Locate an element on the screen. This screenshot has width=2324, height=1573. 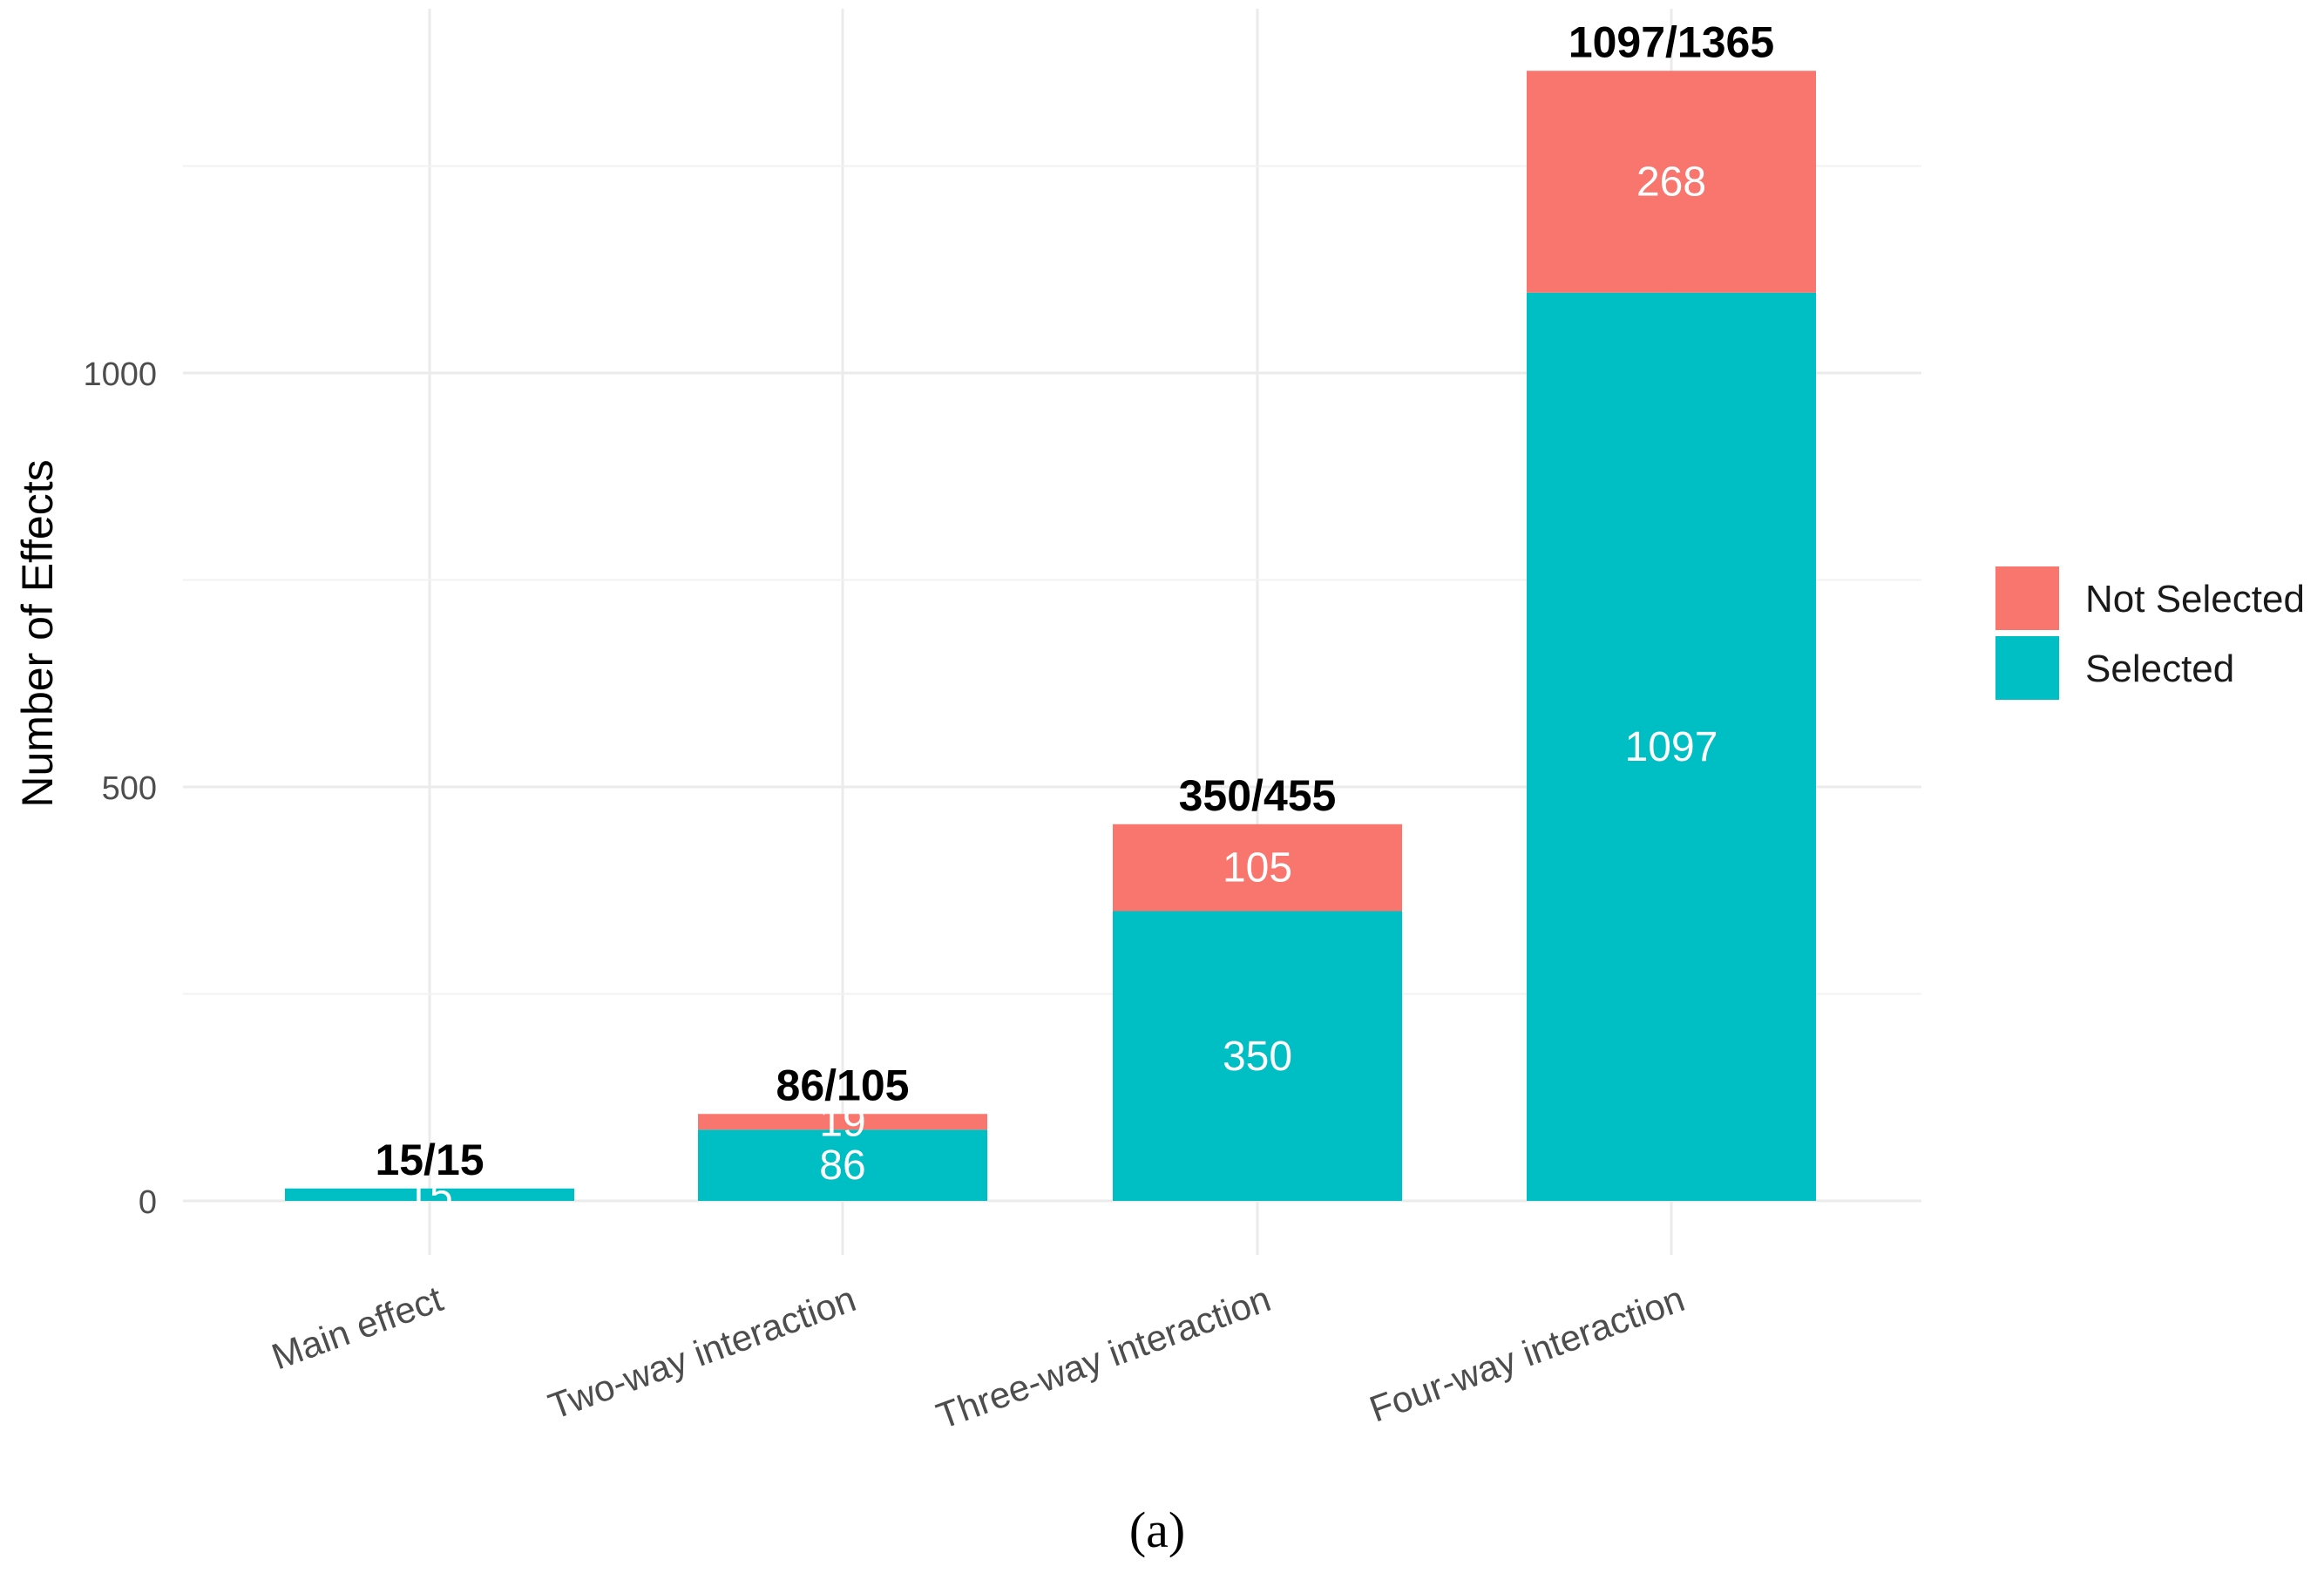
bar-value-label: 268 is located at coordinates (1671, 183).